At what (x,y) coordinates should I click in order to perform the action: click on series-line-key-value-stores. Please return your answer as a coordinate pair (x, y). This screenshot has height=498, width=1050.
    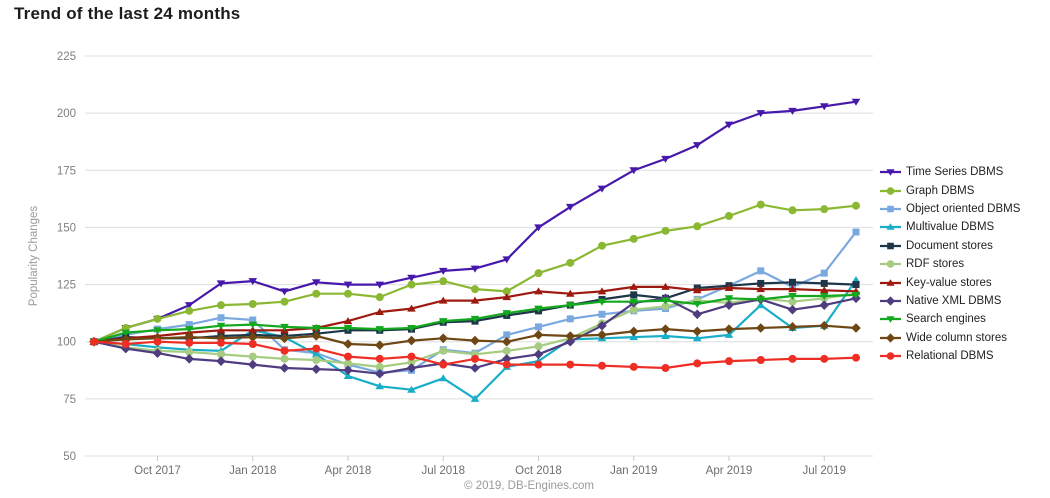
    Looking at the image, I should click on (475, 314).